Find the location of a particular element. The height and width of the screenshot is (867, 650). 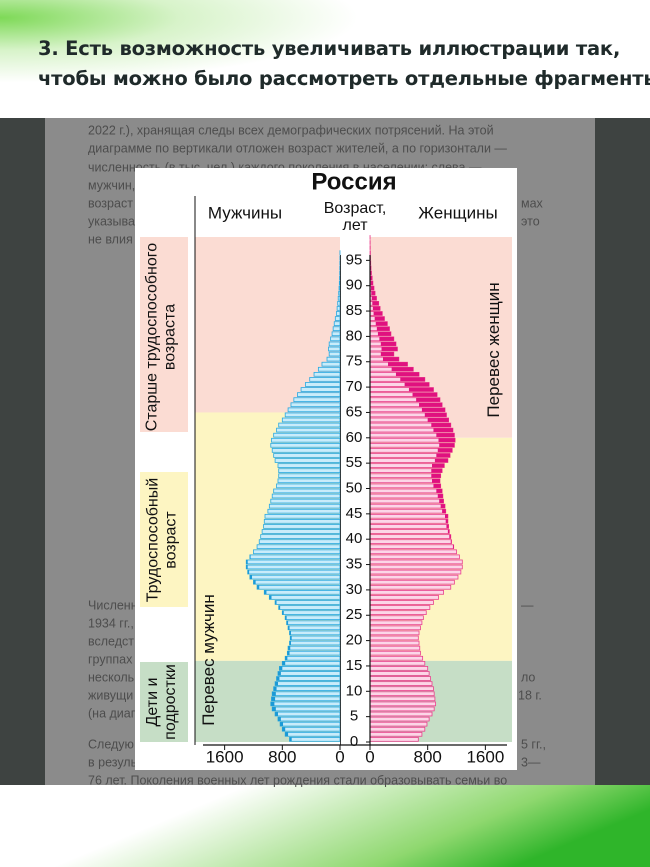

header-background is located at coordinates (325, 59).